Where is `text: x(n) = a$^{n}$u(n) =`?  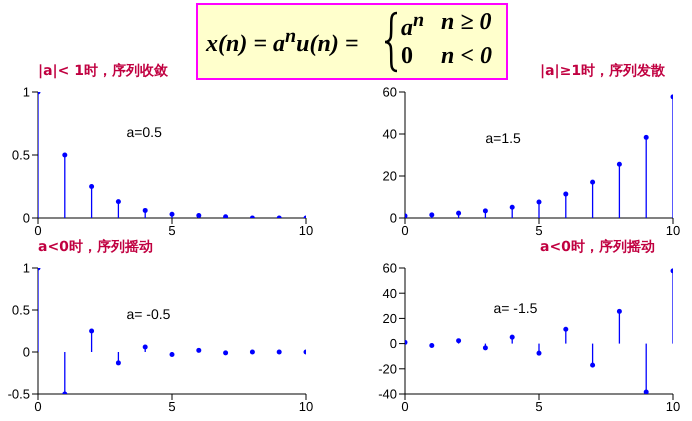
text: x(n) = a$^{n}$u(n) = is located at coordinates (282, 41).